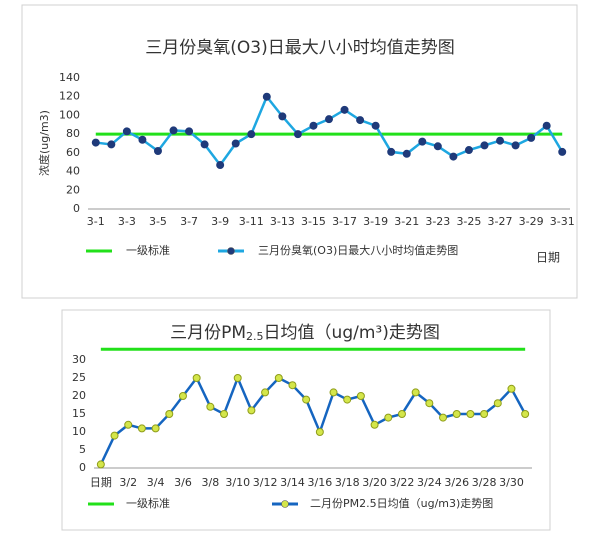 The image size is (591, 543). Describe the element at coordinates (437, 221) in the screenshot. I see `x-tick-label: 3-23` at that location.